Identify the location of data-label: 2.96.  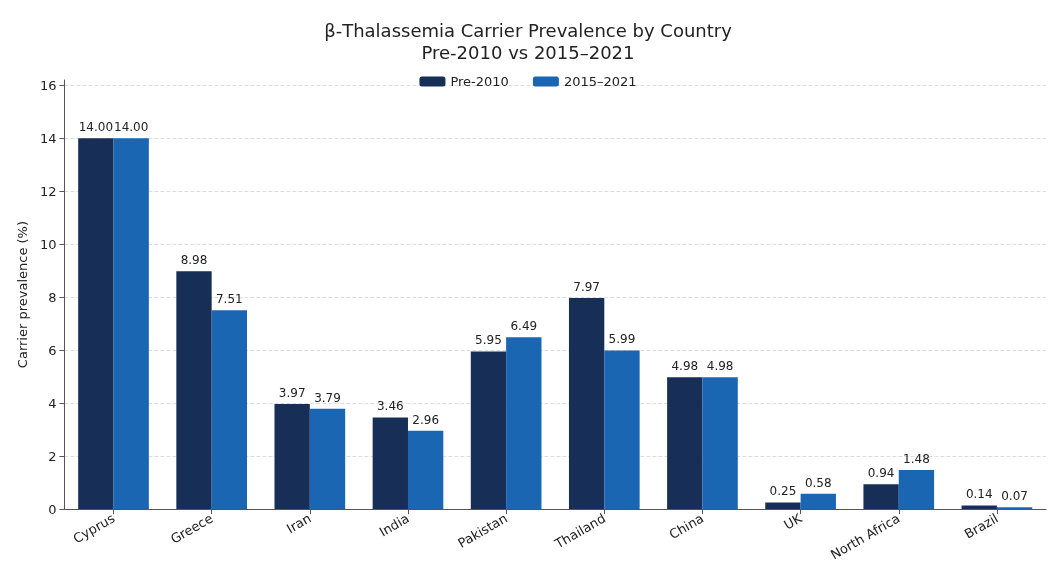
(426, 419).